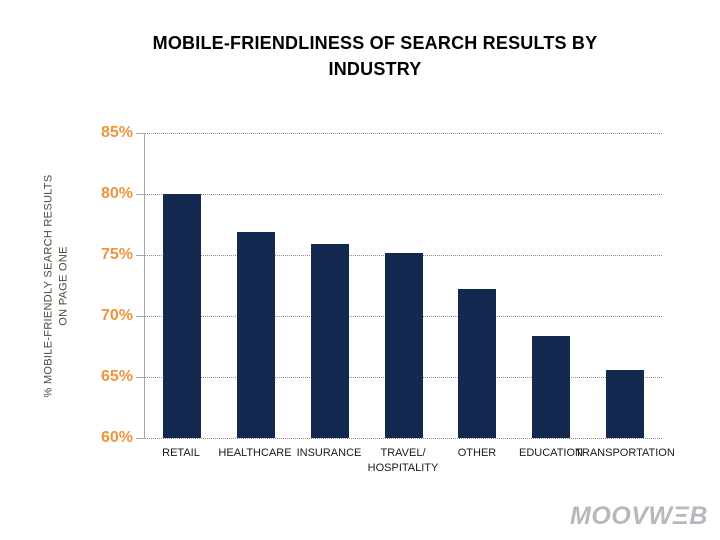 This screenshot has width=720, height=540. Describe the element at coordinates (255, 334) in the screenshot. I see `bar-healthcare` at that location.